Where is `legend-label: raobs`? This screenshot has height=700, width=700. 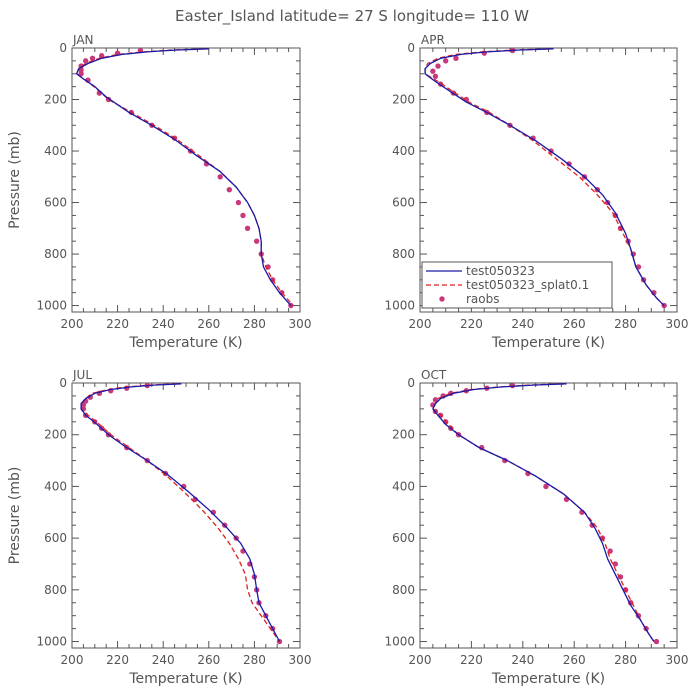 legend-label: raobs is located at coordinates (483, 299).